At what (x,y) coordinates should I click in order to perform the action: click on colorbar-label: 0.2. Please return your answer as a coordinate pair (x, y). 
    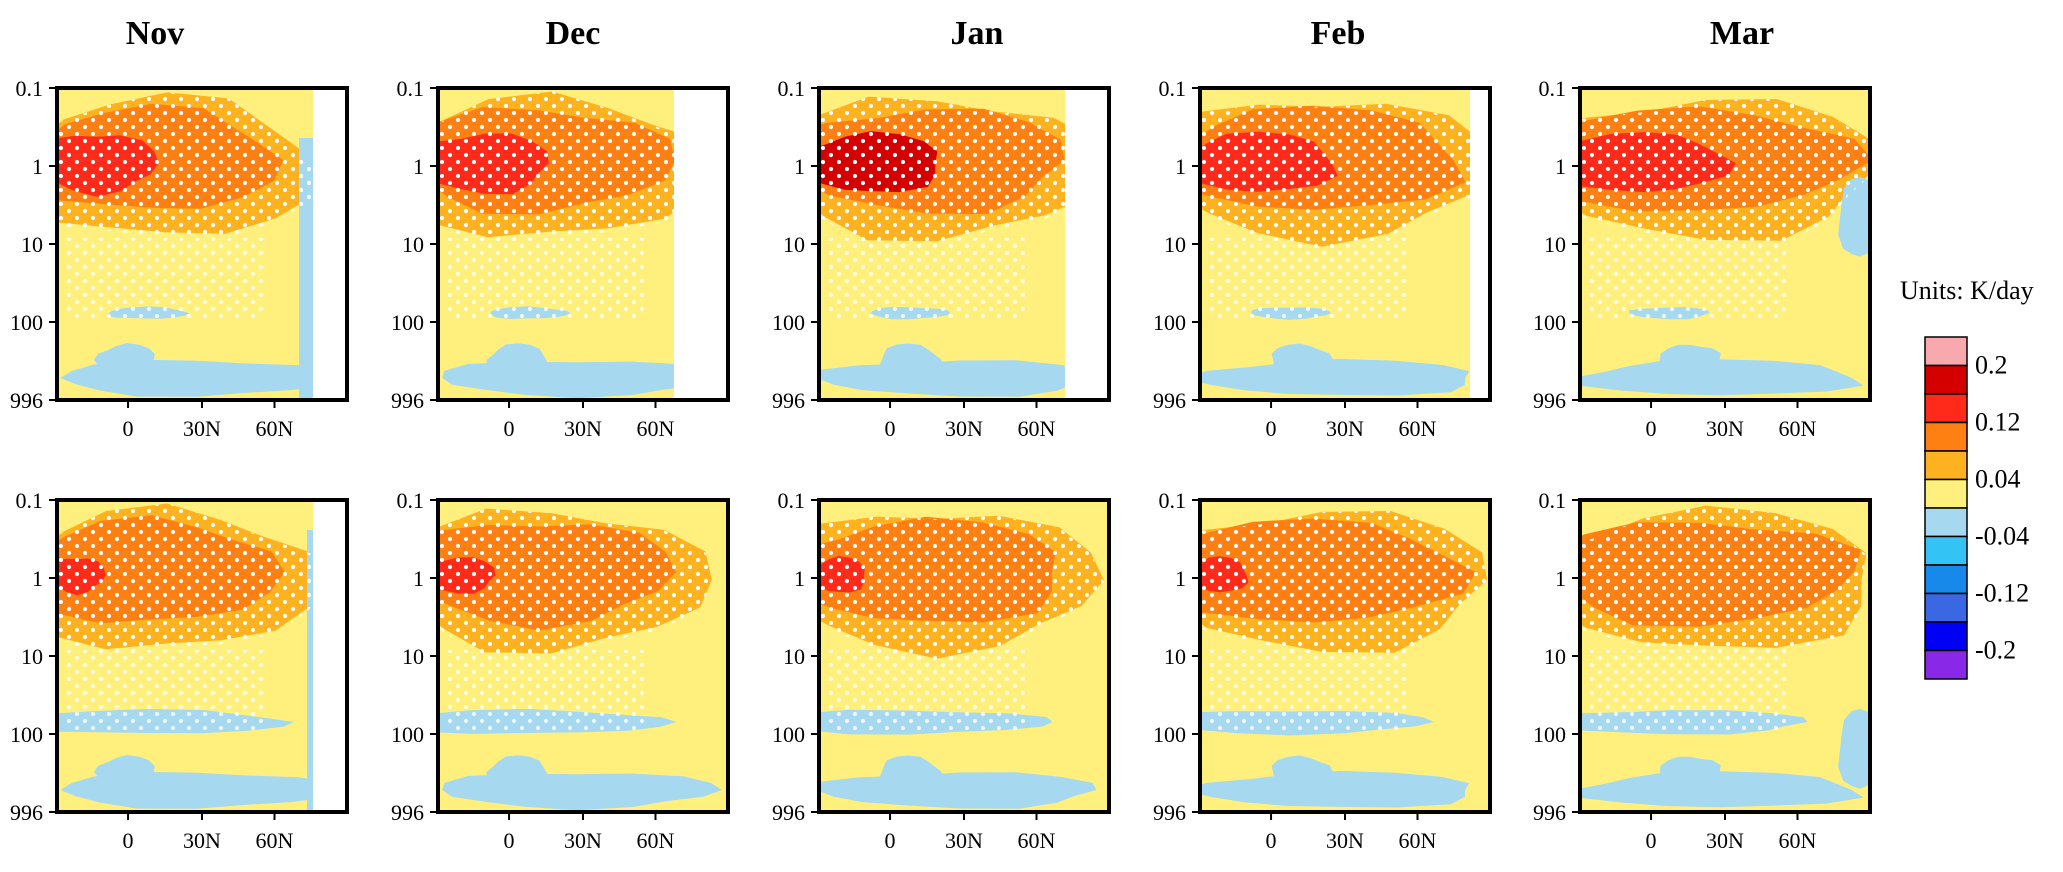
    Looking at the image, I should click on (1991, 365).